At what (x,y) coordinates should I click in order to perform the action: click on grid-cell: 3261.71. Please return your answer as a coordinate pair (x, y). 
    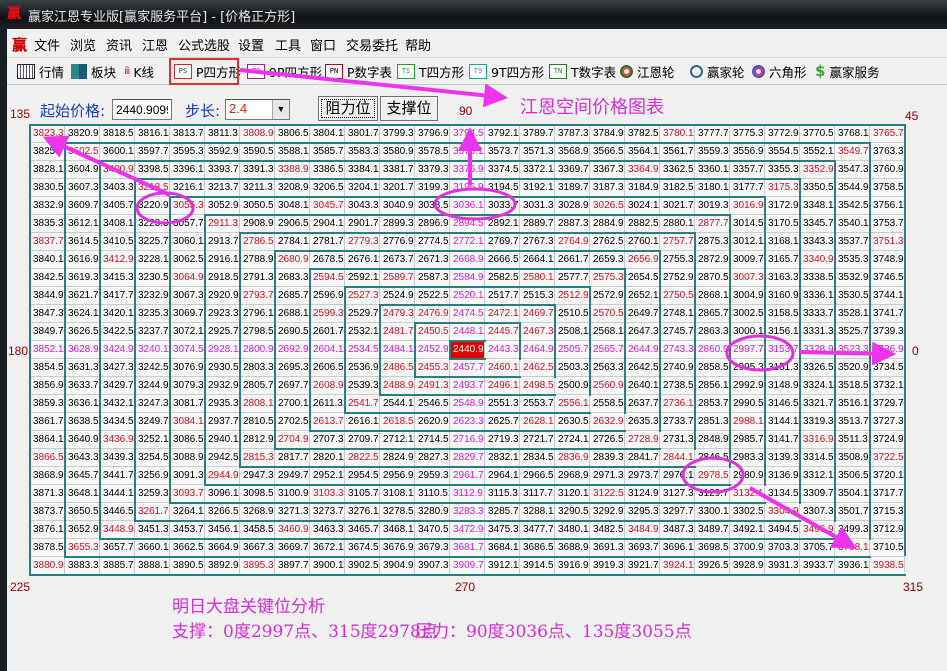
    Looking at the image, I should click on (152, 512).